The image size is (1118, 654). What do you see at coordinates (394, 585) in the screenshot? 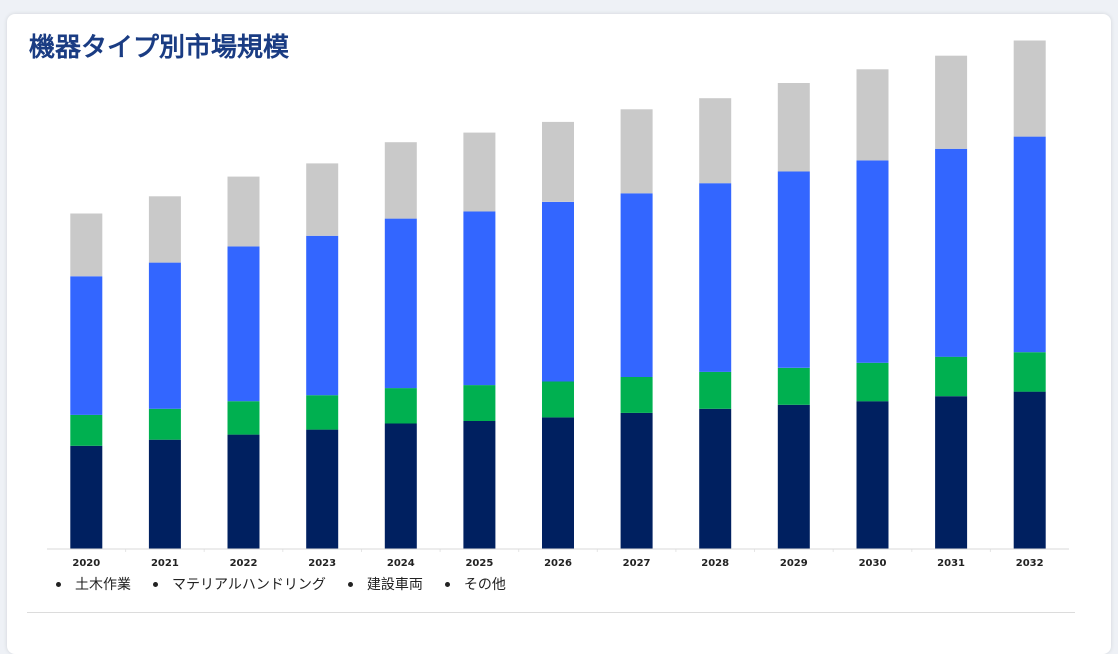
I see `legend-label: 建設車両` at bounding box center [394, 585].